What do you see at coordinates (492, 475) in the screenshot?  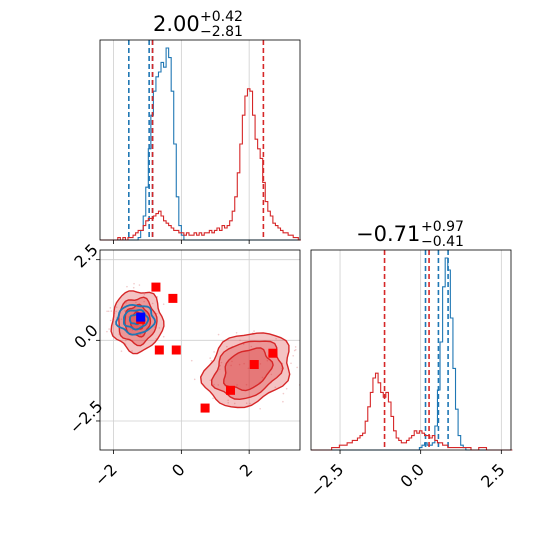 I see `hist2-xtick-label-2: 2.5` at bounding box center [492, 475].